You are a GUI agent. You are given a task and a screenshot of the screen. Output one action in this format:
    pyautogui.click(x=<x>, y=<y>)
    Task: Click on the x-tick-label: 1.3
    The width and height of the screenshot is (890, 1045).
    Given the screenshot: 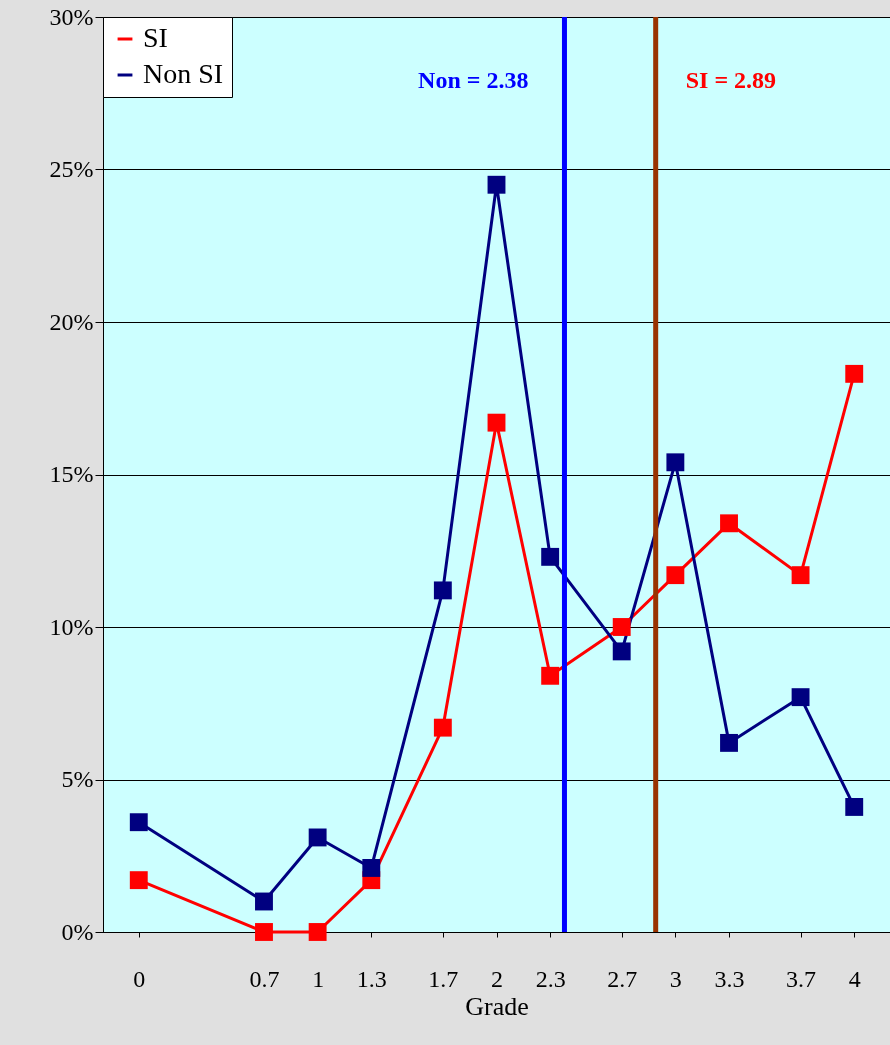 What is the action you would take?
    pyautogui.click(x=371, y=978)
    